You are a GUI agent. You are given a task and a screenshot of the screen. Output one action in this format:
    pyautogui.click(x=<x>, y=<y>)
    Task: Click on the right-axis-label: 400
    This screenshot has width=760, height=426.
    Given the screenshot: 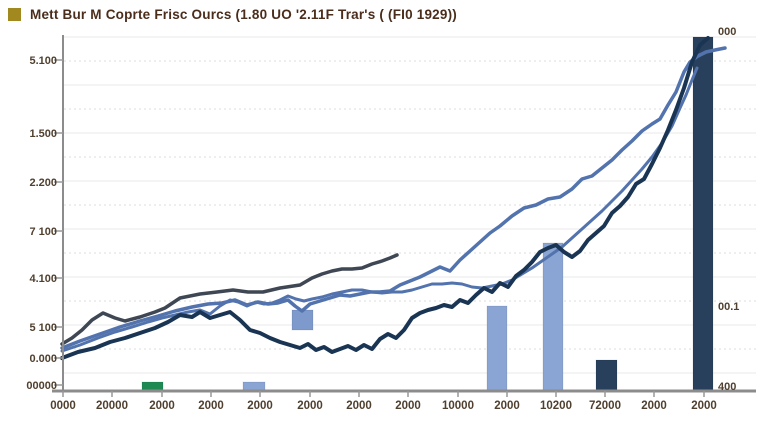 What is the action you would take?
    pyautogui.click(x=727, y=387)
    